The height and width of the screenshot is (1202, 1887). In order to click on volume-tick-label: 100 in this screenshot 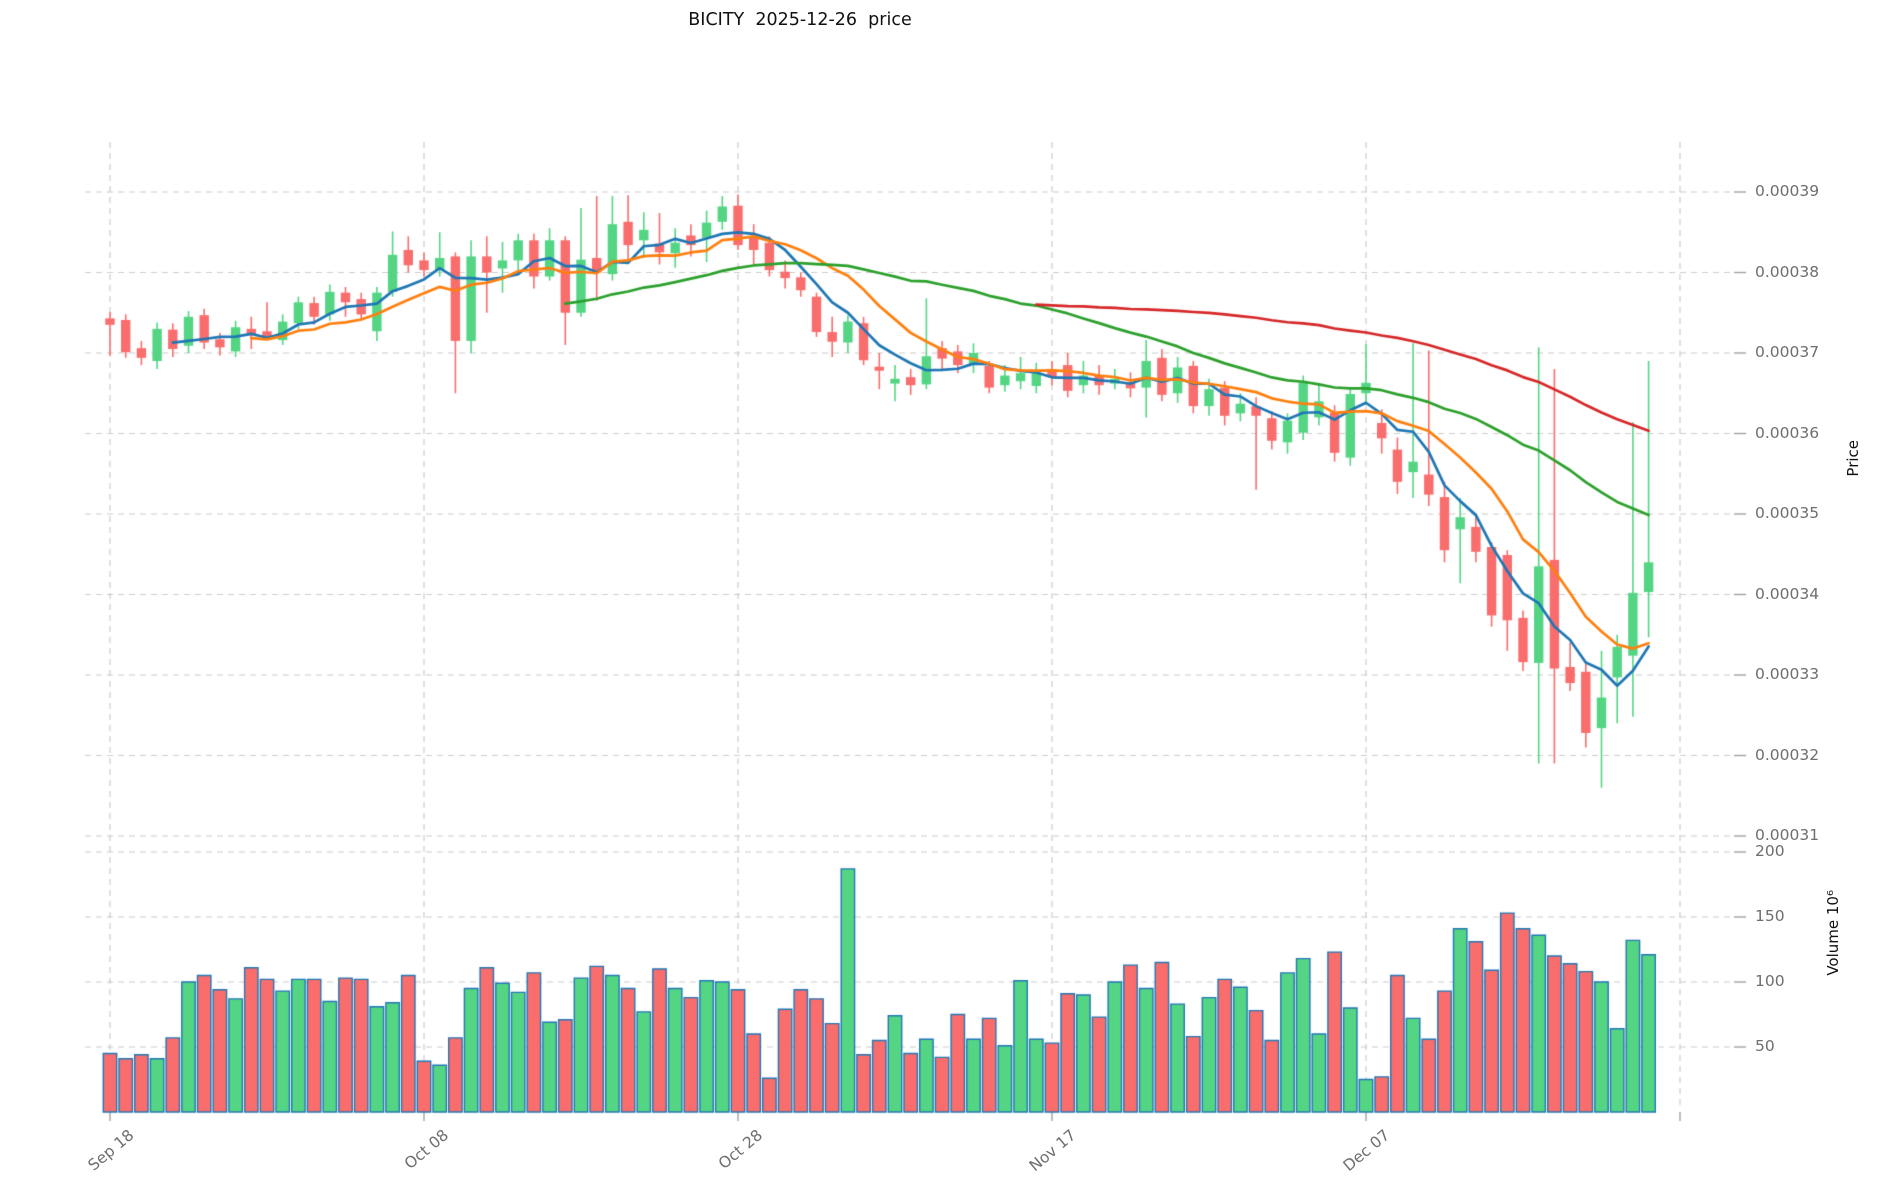, I will do `click(1770, 981)`.